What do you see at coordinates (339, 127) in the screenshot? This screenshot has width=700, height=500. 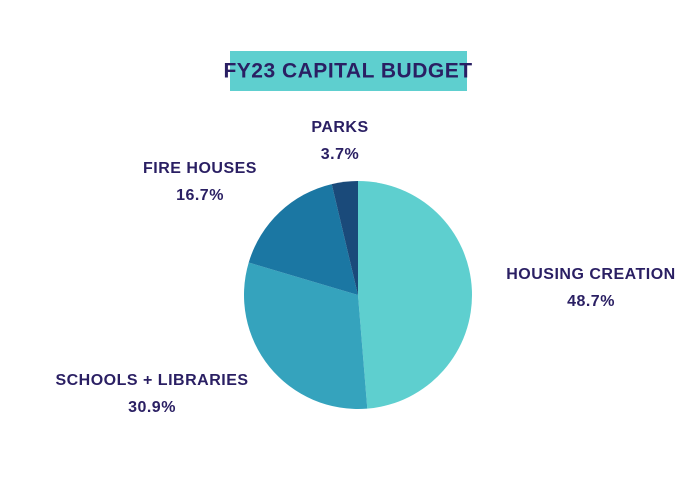 I see `slice-label: PARKS` at bounding box center [339, 127].